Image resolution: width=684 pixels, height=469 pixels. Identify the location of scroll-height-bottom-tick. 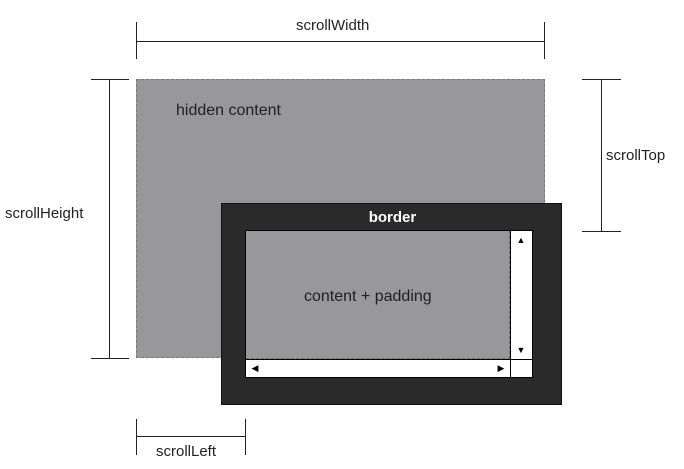
(110, 358).